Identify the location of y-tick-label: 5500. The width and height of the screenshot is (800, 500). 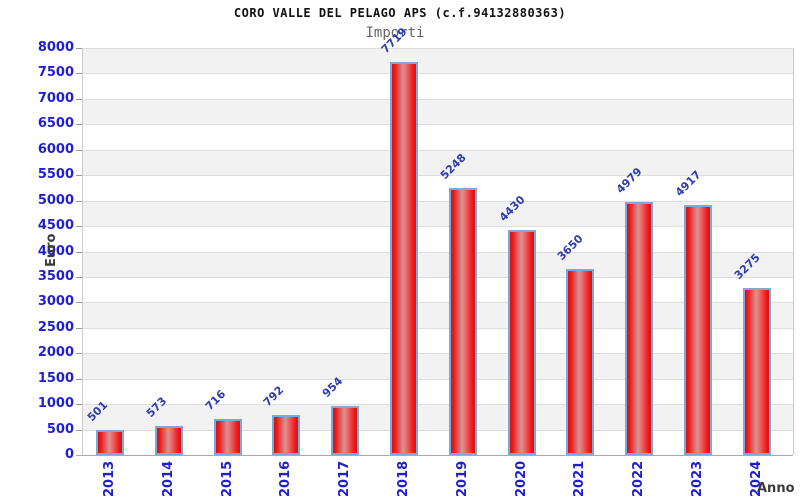
(55, 175).